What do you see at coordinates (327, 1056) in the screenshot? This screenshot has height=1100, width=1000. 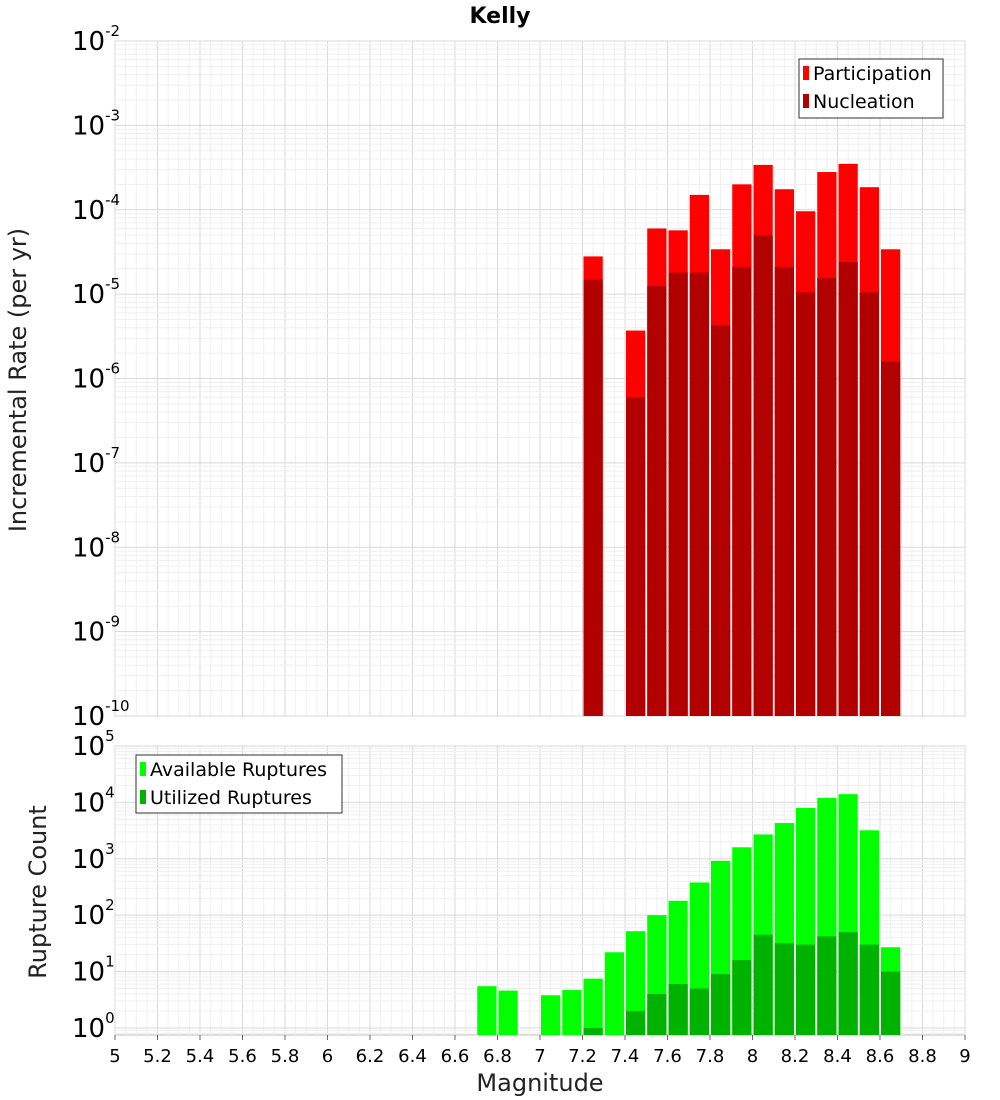 I see `x-tick-label: 6` at bounding box center [327, 1056].